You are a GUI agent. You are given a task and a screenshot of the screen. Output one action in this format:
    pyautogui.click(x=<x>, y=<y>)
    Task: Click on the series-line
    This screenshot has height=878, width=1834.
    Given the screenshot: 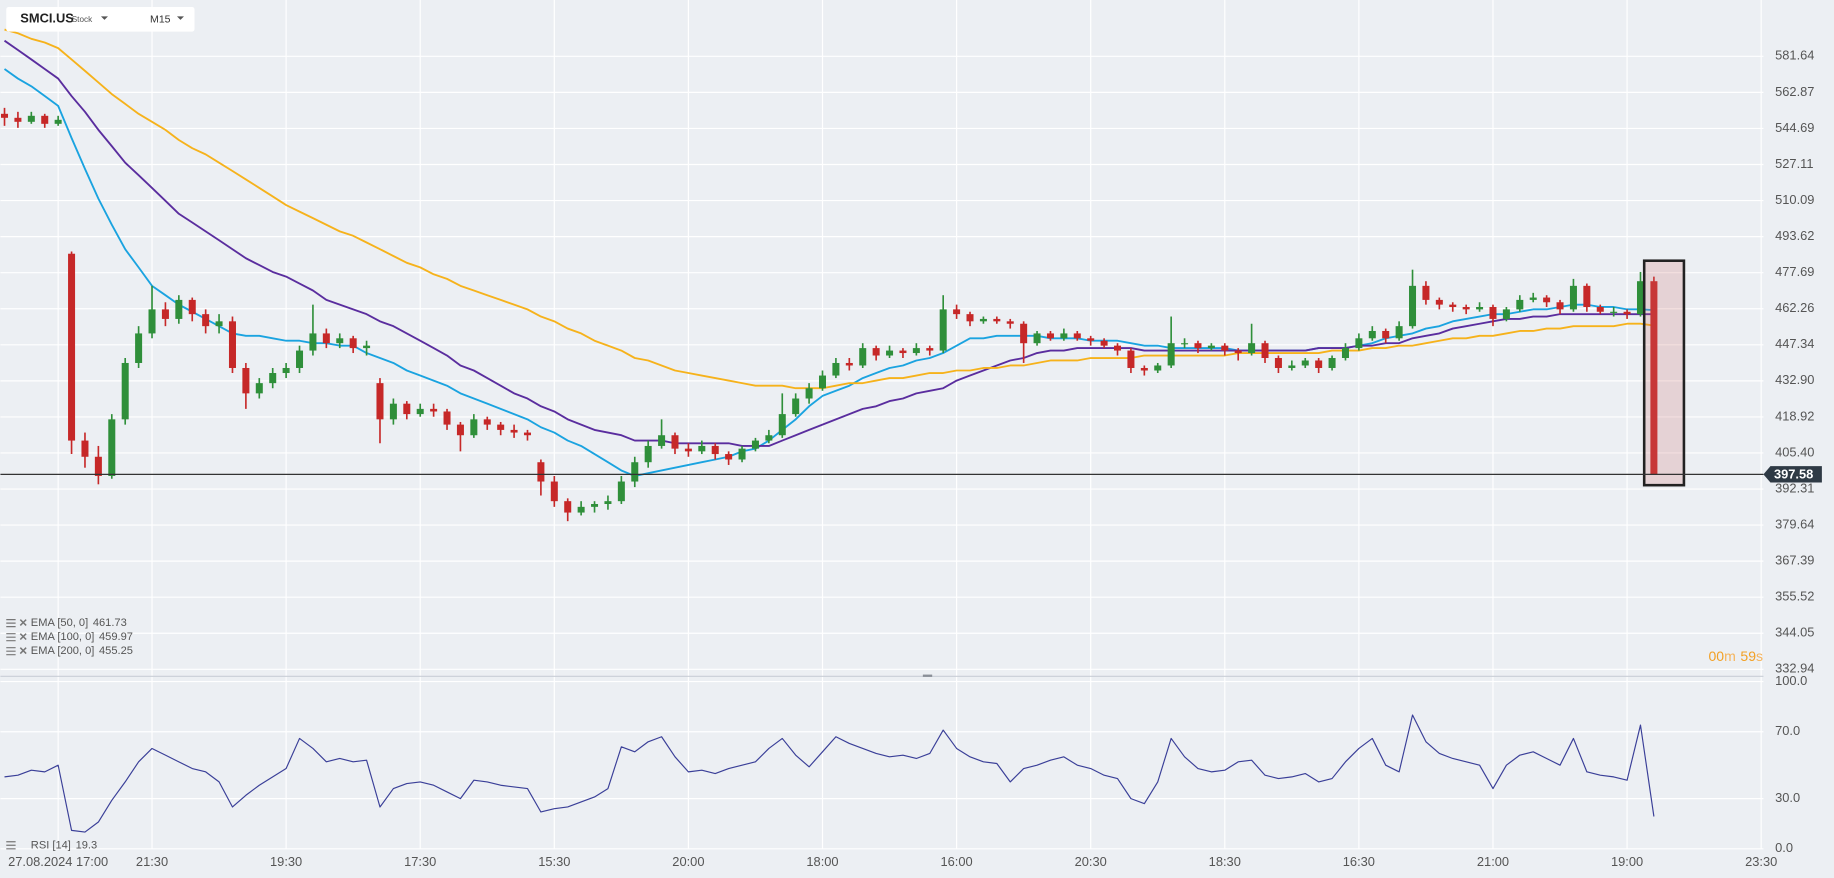 What is the action you would take?
    pyautogui.click(x=829, y=773)
    